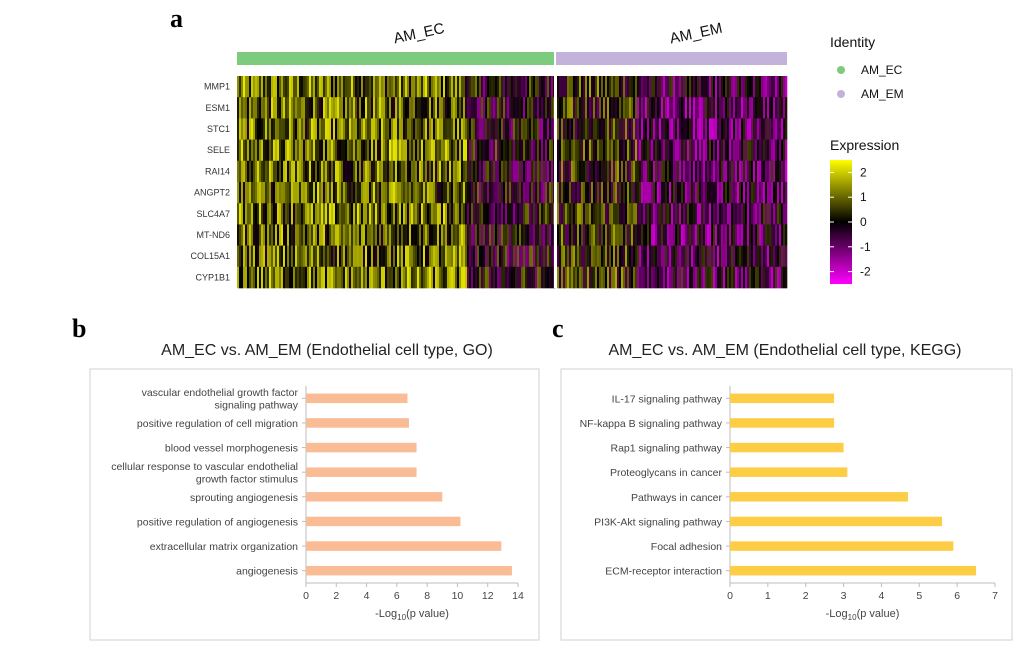  What do you see at coordinates (512, 87) in the screenshot?
I see `heatmap-row` at bounding box center [512, 87].